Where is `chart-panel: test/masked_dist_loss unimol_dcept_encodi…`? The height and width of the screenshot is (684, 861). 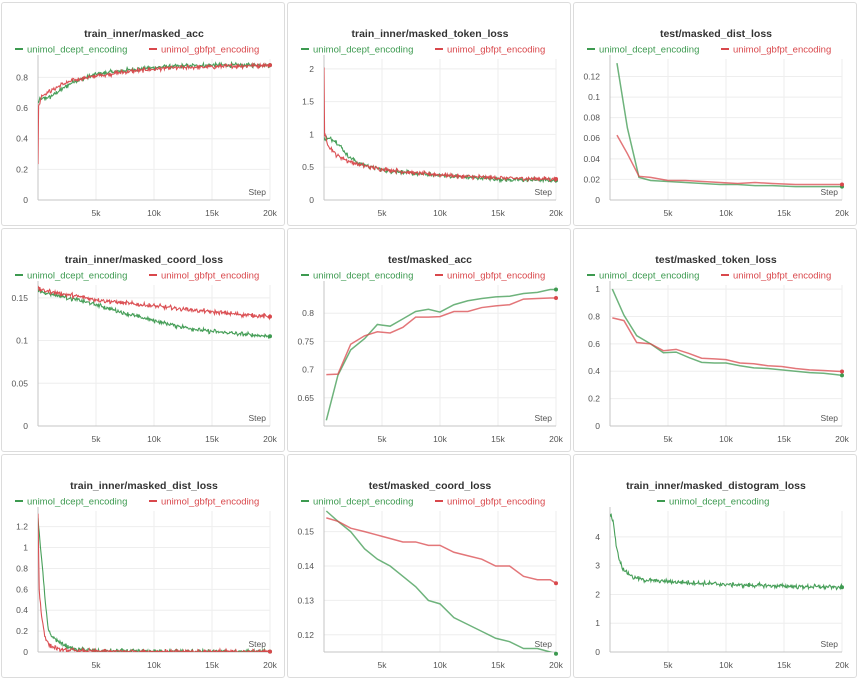
chart-panel: test/masked_dist_loss unimol_dcept_encodi… is located at coordinates (715, 114).